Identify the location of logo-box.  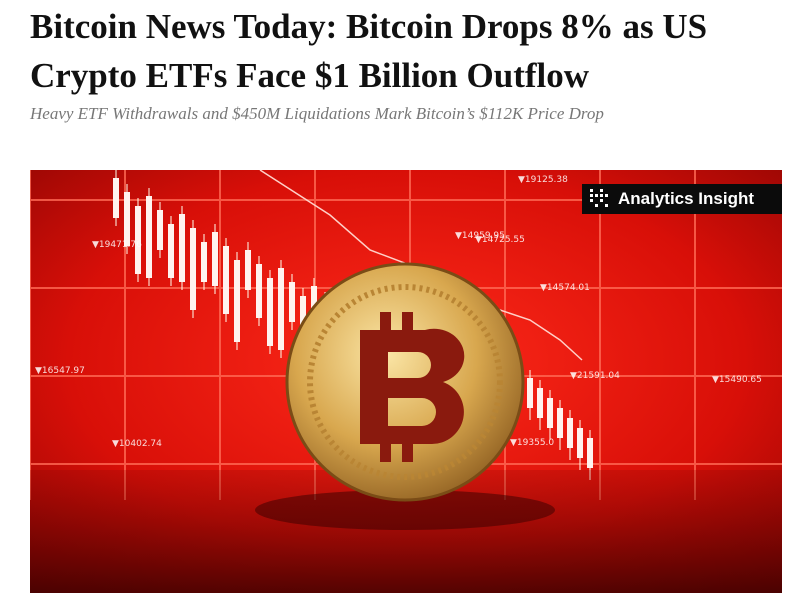
(682, 199).